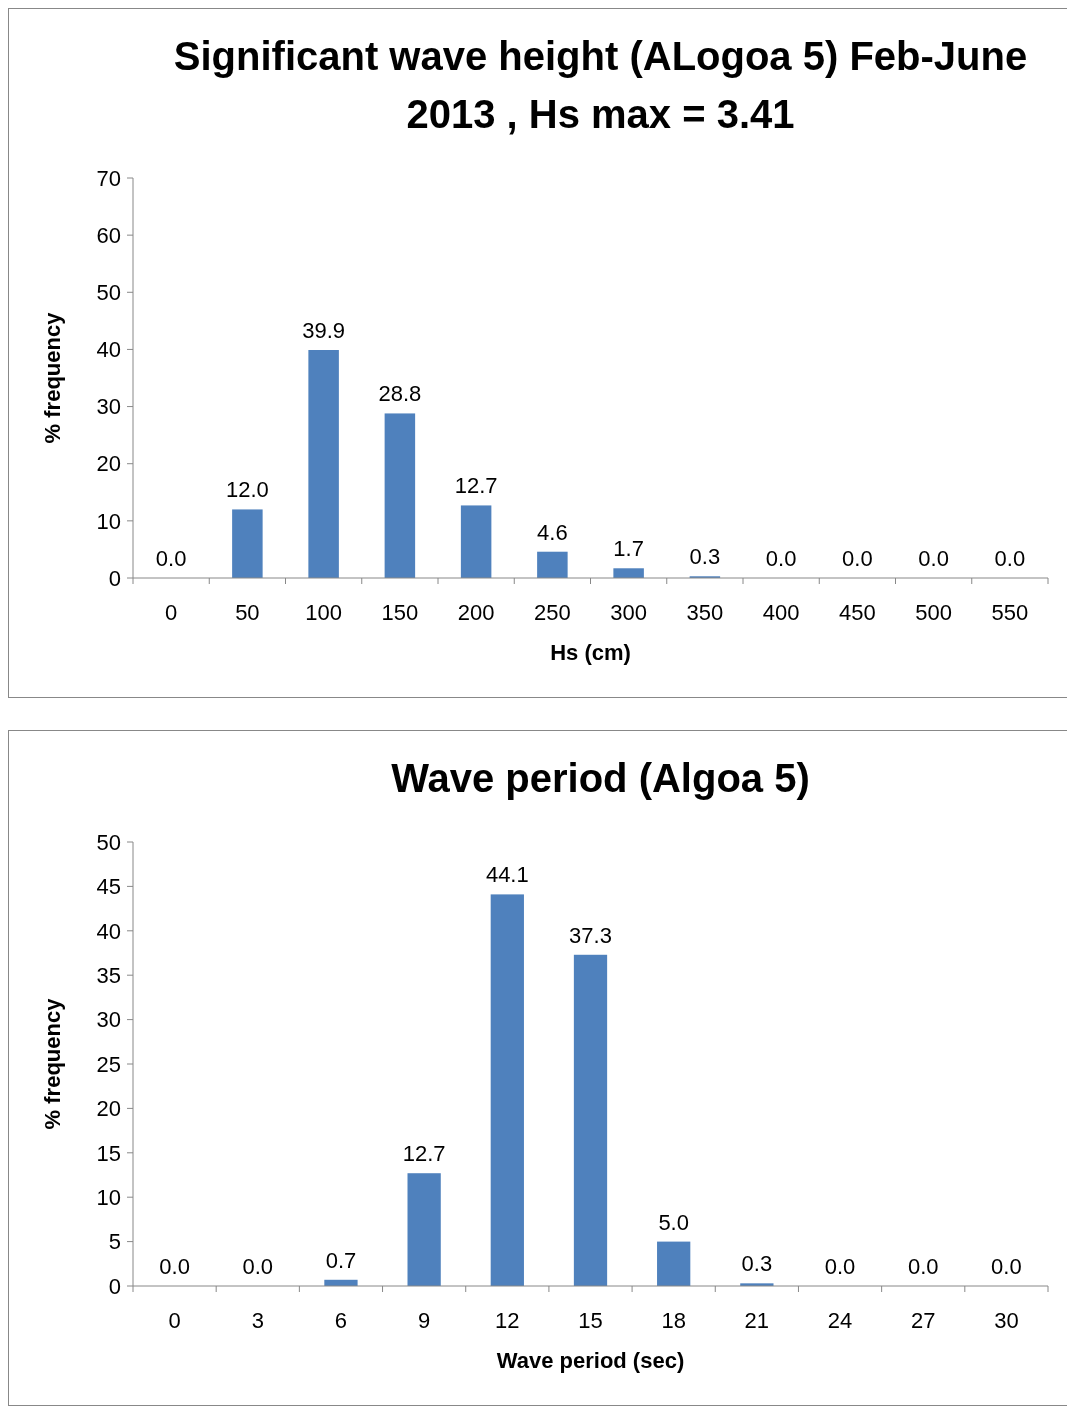 The image size is (1067, 1406). Describe the element at coordinates (108, 178) in the screenshot. I see `y-tick-label: 70` at that location.